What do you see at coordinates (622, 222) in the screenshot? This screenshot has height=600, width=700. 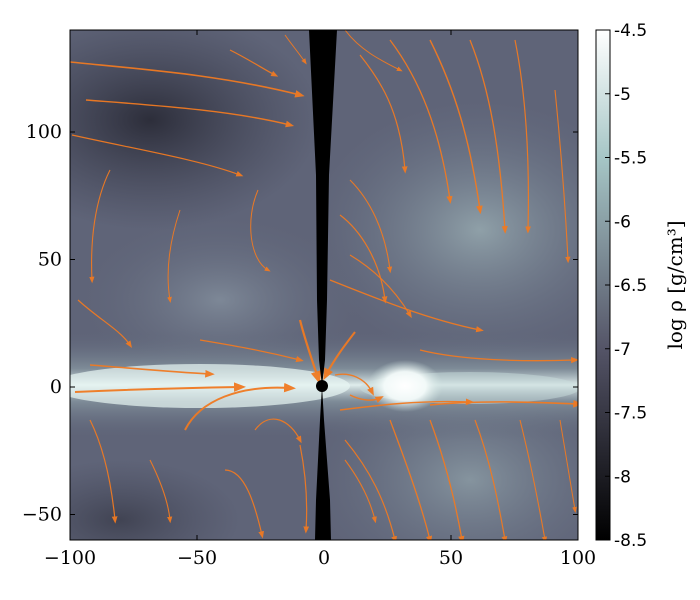 I see `colorbar-tick-label: -6` at bounding box center [622, 222].